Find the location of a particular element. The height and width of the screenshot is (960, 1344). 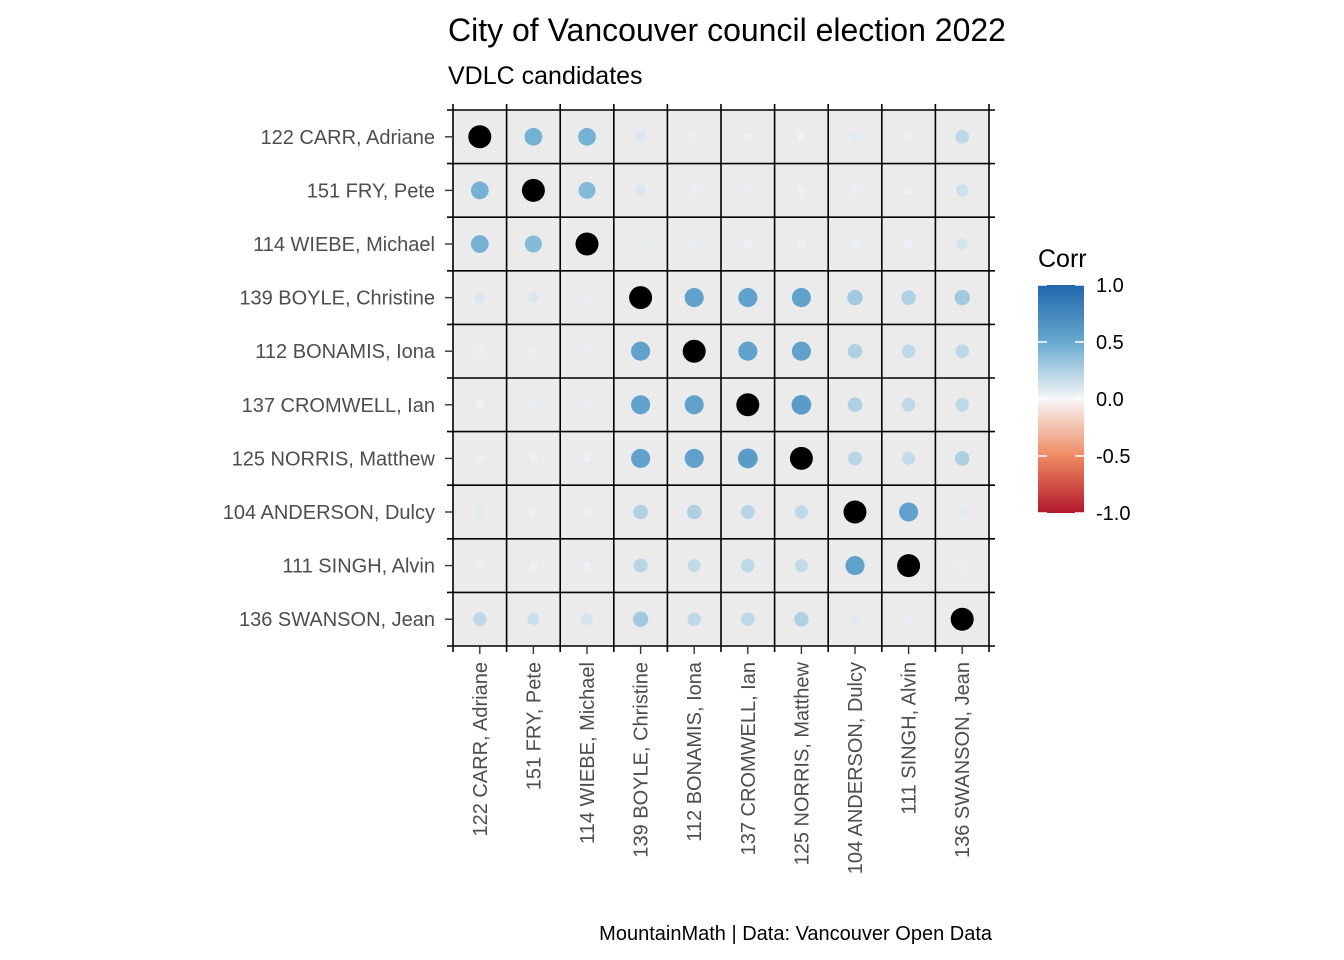

y-tick-label: 125 NORRIS, Matthew is located at coordinates (334, 459).